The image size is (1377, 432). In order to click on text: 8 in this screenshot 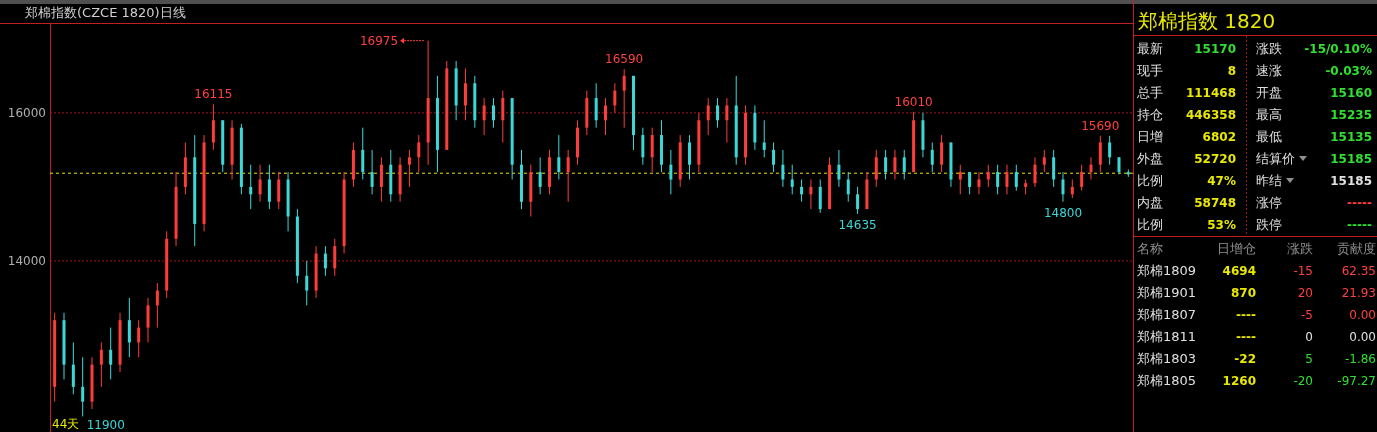, I will do `click(1231, 71)`.